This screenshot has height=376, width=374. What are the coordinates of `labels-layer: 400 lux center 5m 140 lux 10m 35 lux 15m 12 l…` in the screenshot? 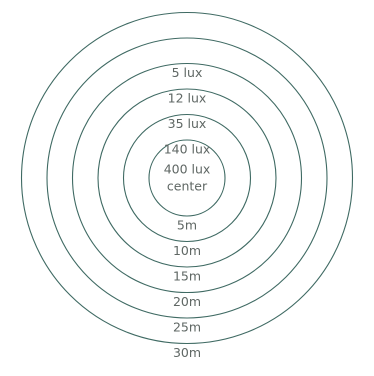 It's located at (187, 212).